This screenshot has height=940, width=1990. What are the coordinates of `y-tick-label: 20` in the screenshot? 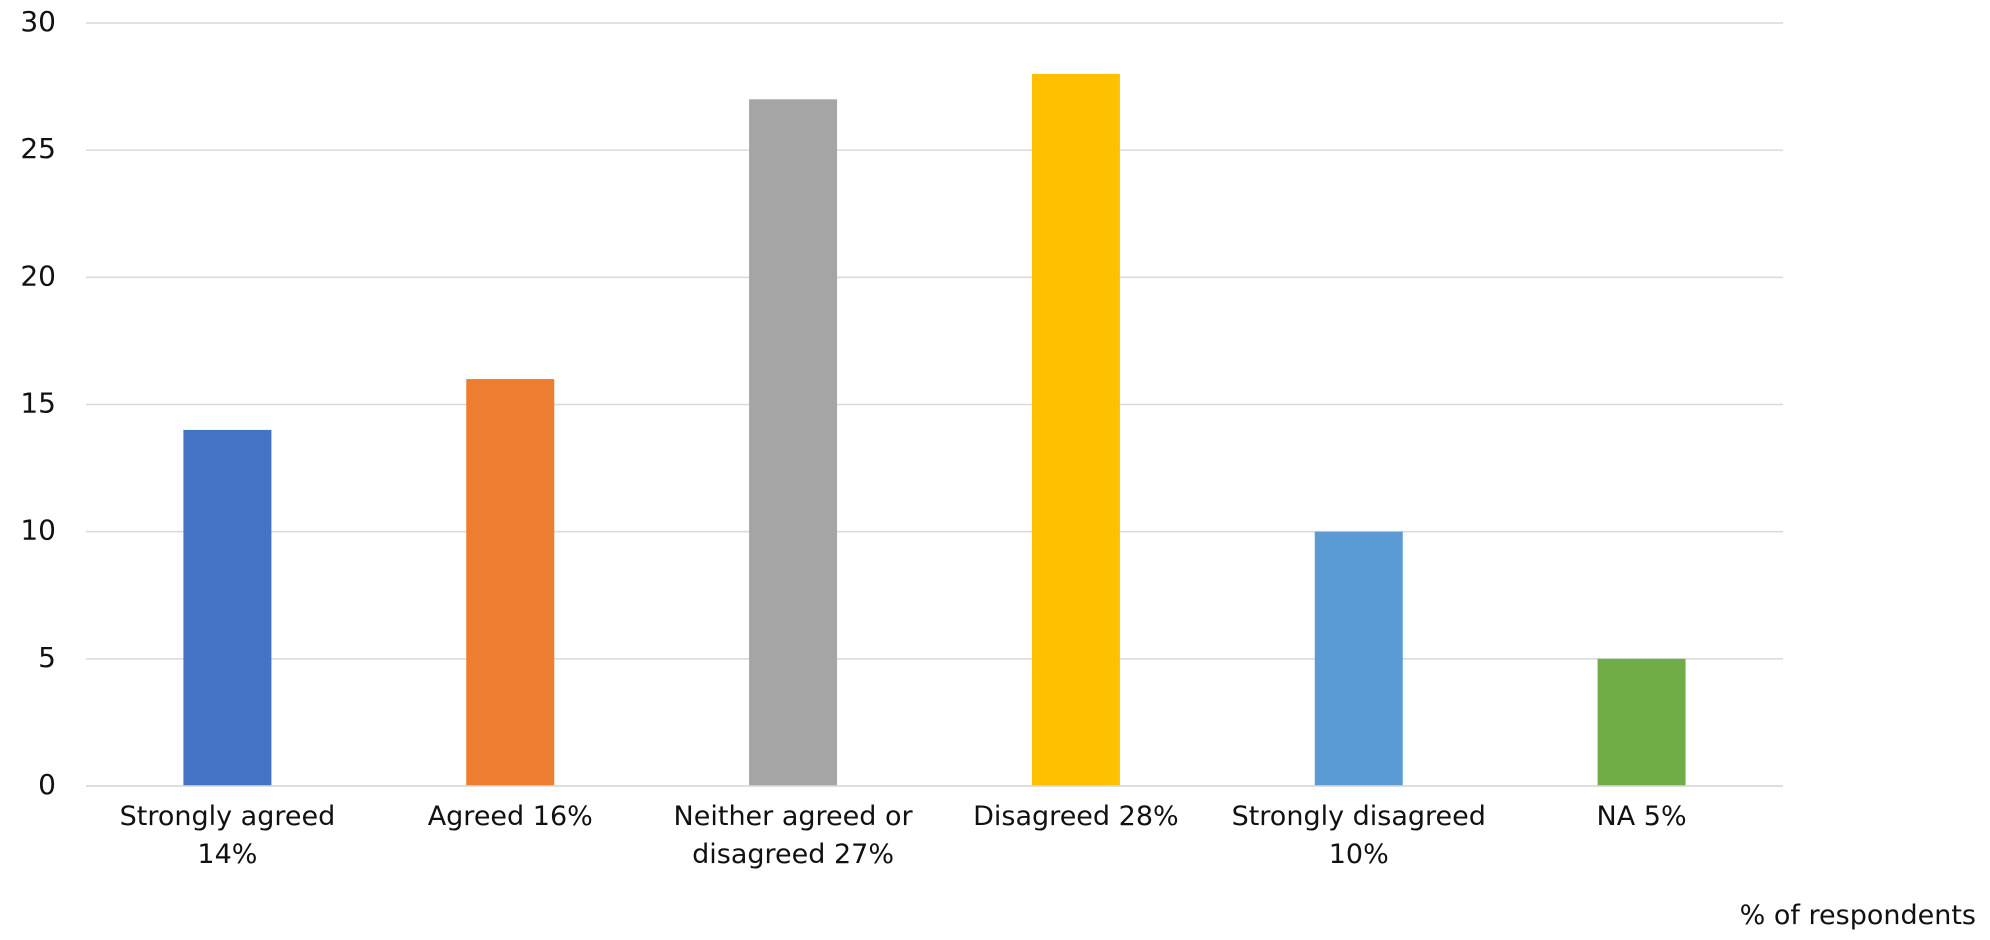 It's located at (38, 275).